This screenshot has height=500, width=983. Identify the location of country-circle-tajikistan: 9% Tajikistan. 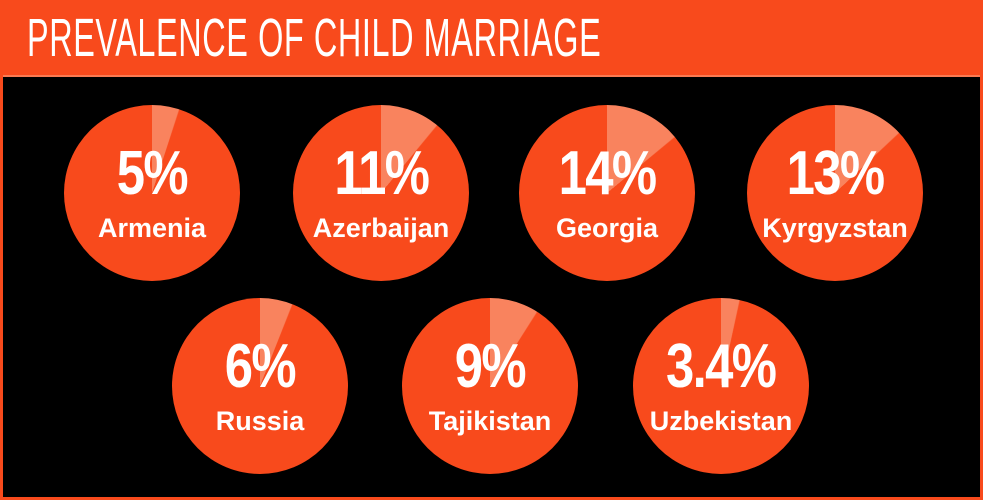
(490, 386).